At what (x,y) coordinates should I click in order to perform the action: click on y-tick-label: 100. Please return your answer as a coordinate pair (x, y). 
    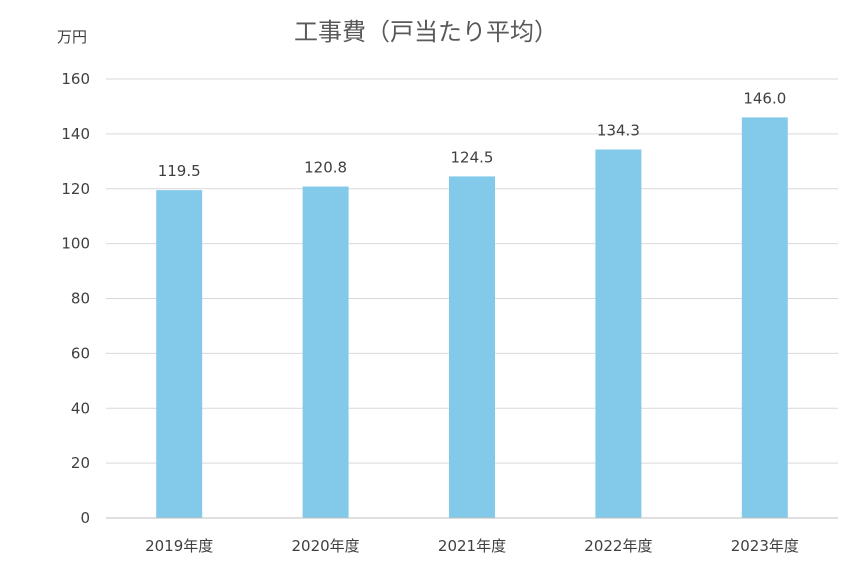
    Looking at the image, I should click on (75, 244).